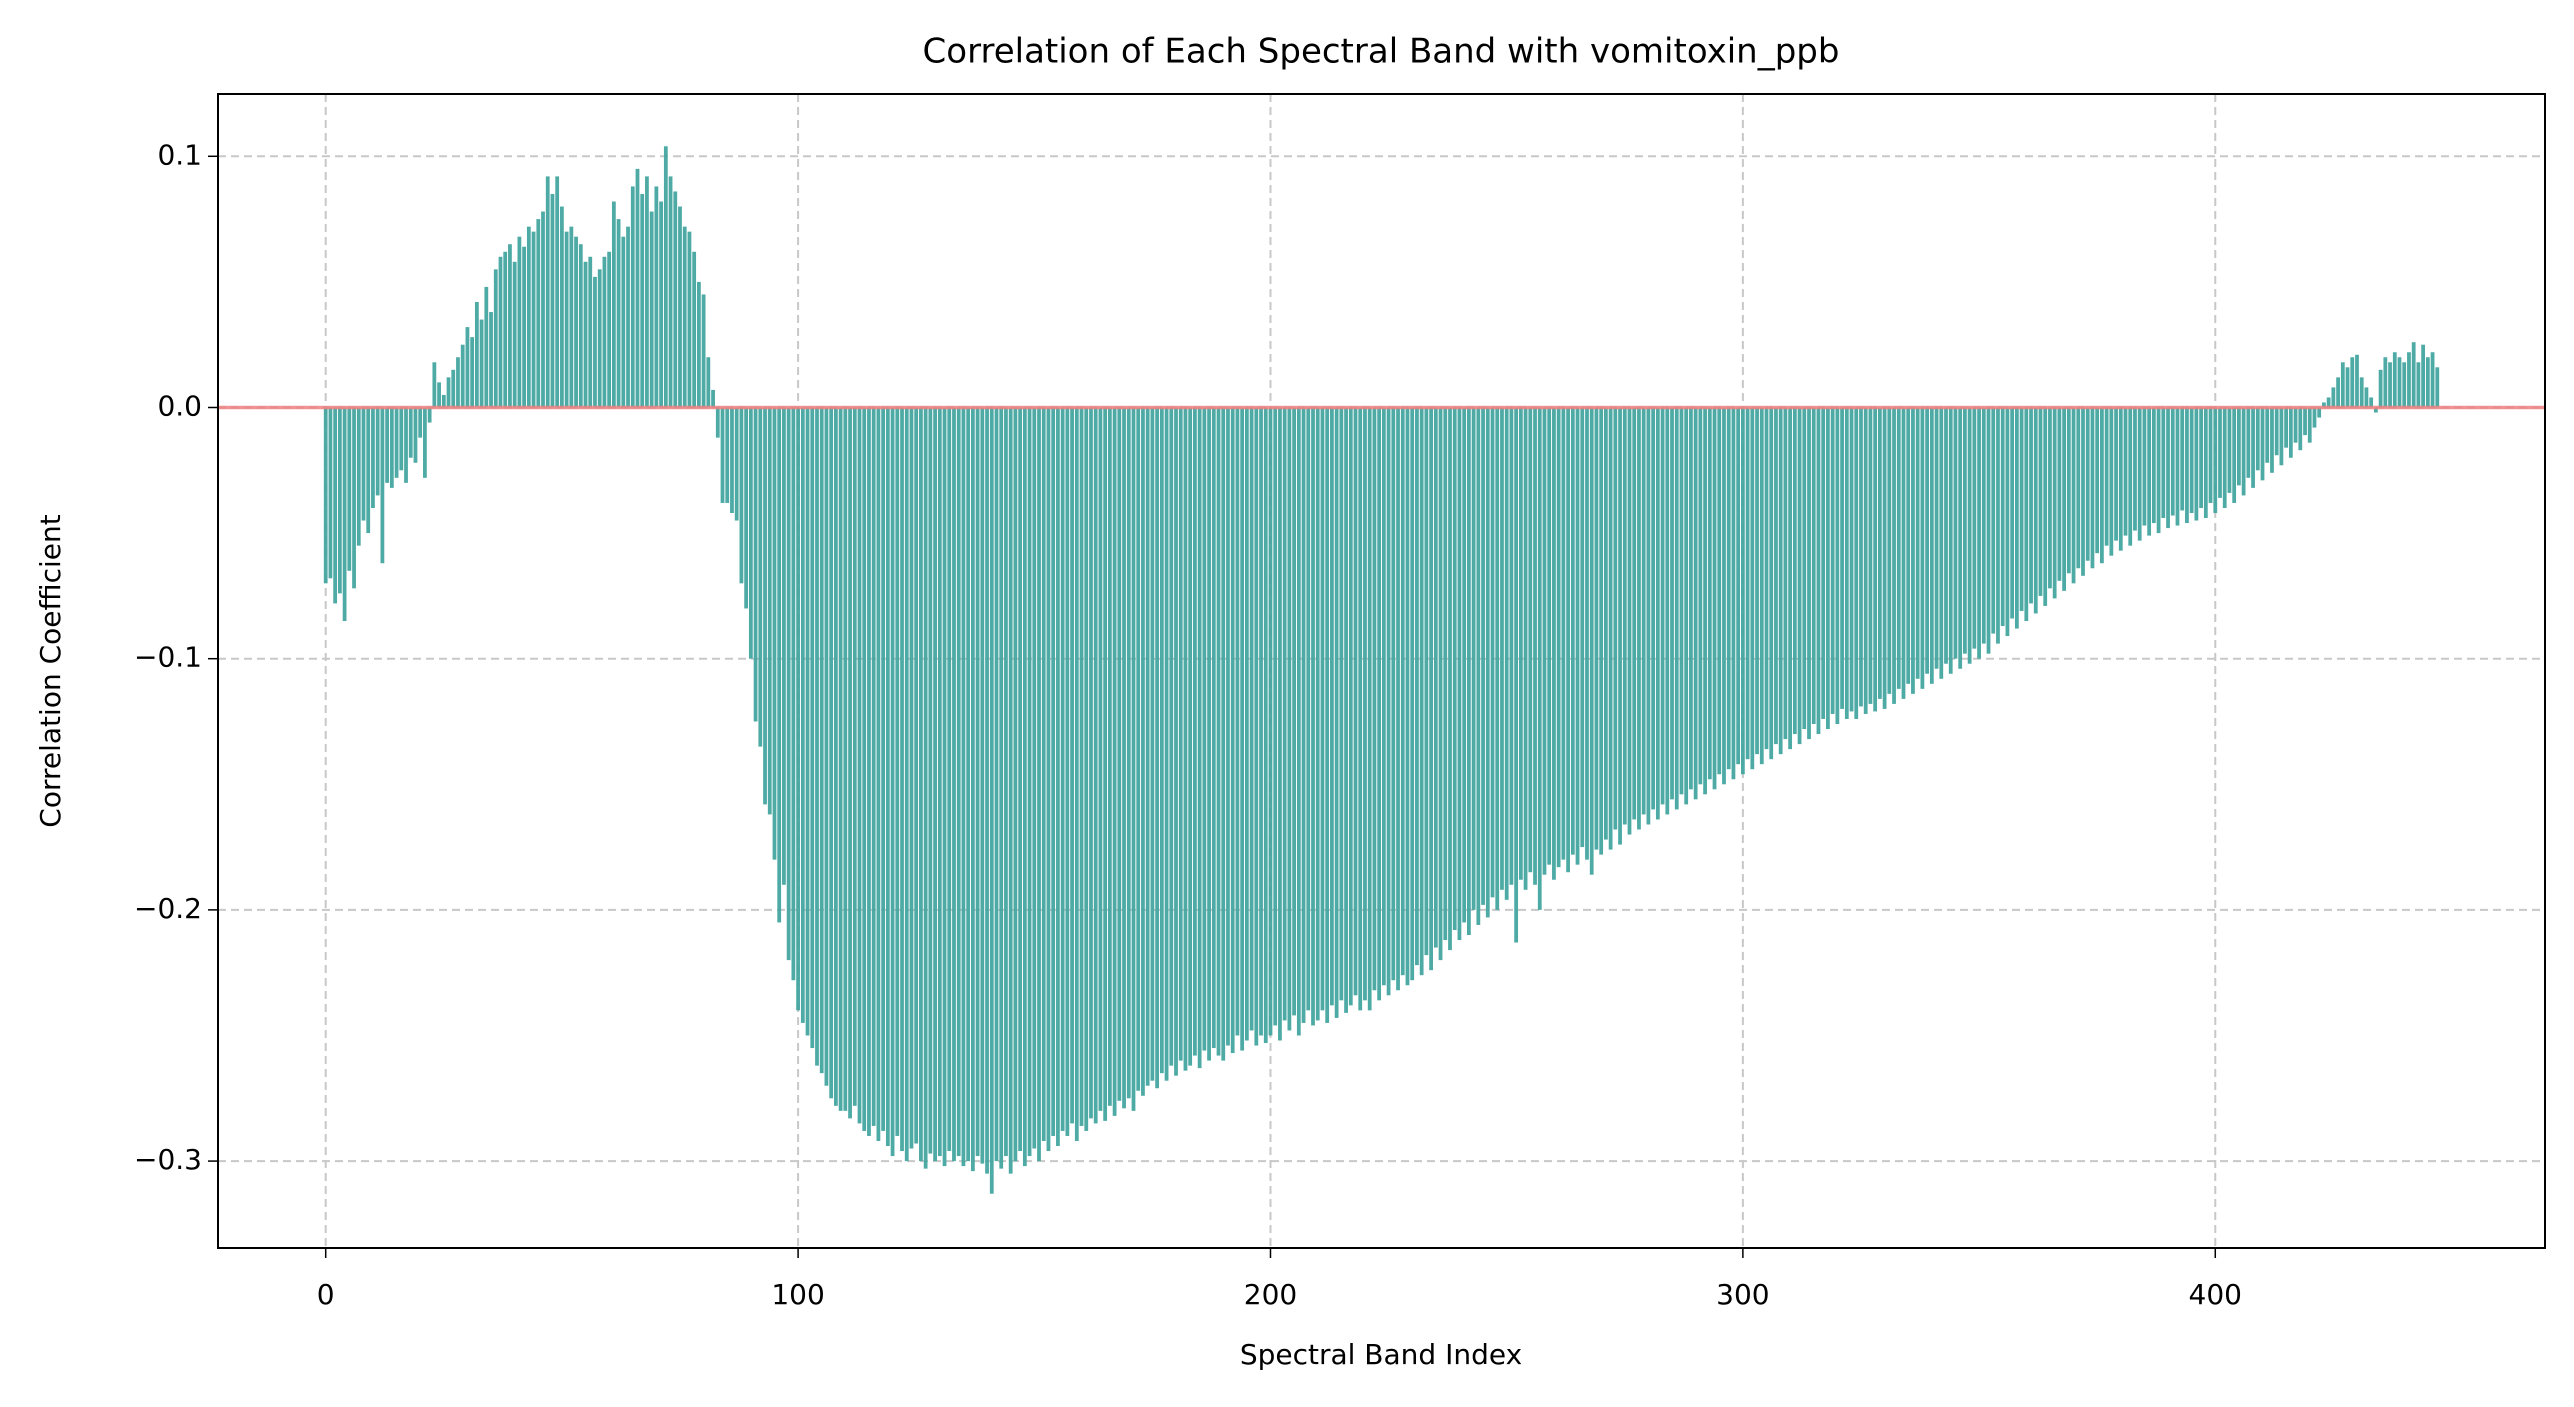  I want to click on y-tick-label: −0.2, so click(168, 908).